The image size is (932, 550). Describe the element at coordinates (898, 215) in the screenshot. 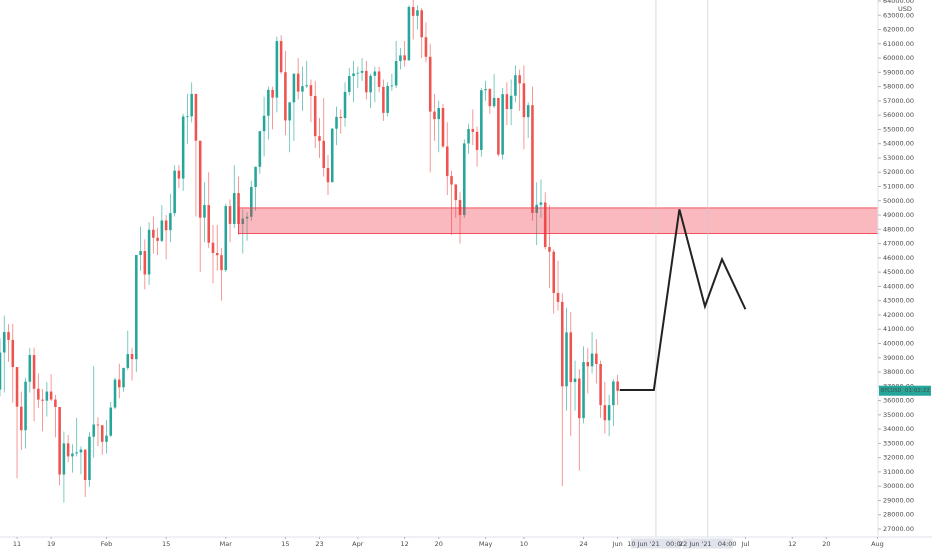

I see `y-tick-label: 49000.00` at that location.